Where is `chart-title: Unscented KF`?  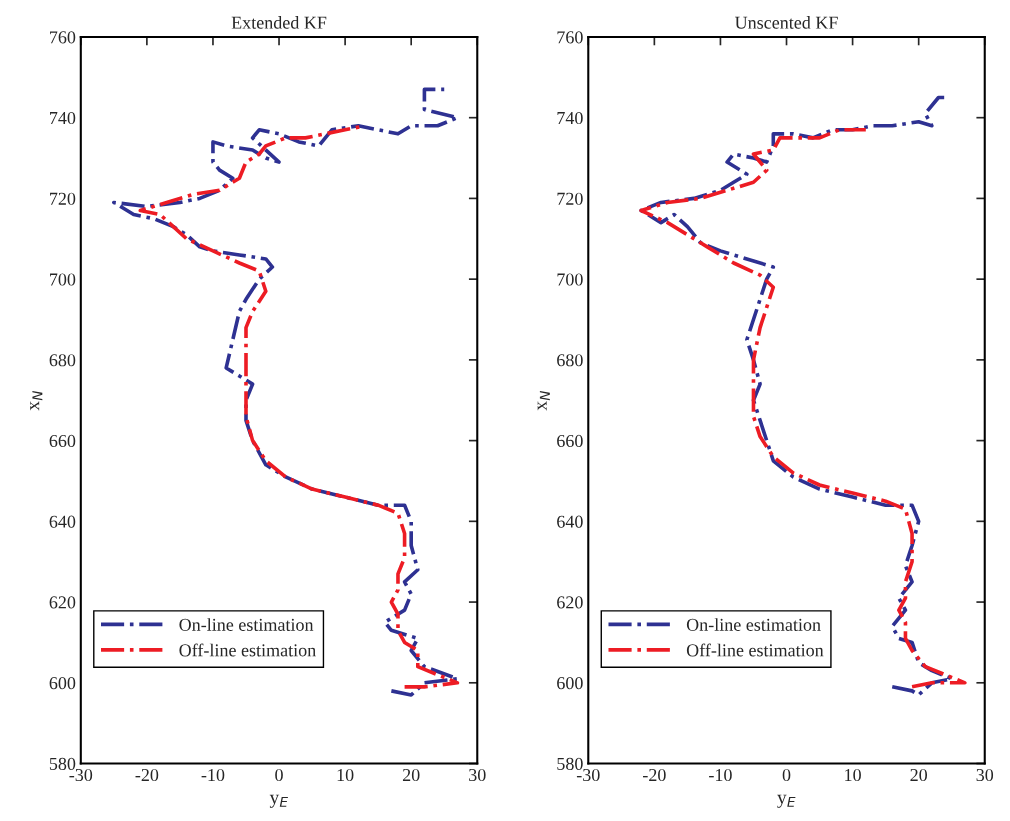 chart-title: Unscented KF is located at coordinates (786, 22).